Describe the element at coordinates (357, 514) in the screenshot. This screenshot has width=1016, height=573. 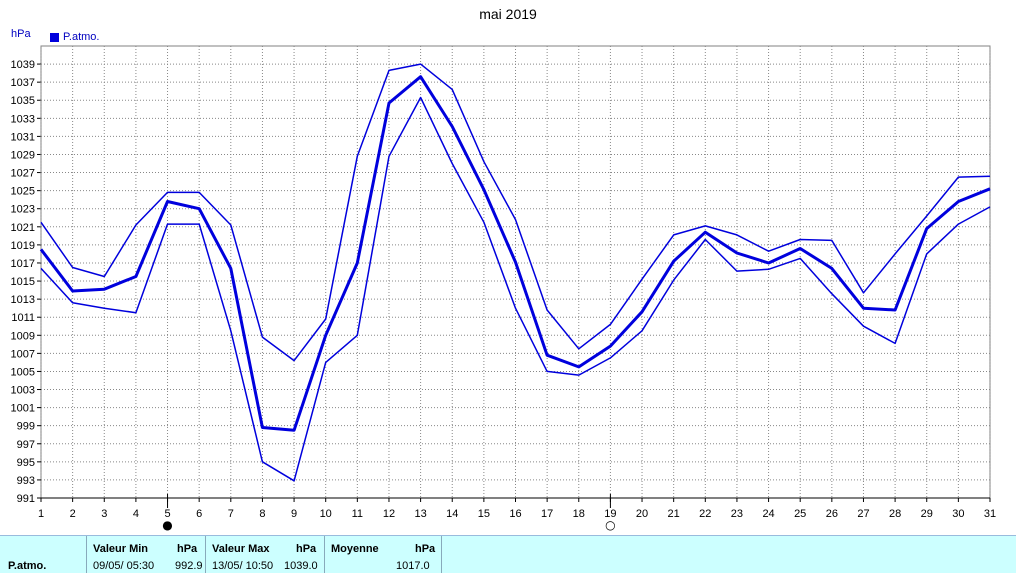
I see `x-tick-label: 11` at that location.